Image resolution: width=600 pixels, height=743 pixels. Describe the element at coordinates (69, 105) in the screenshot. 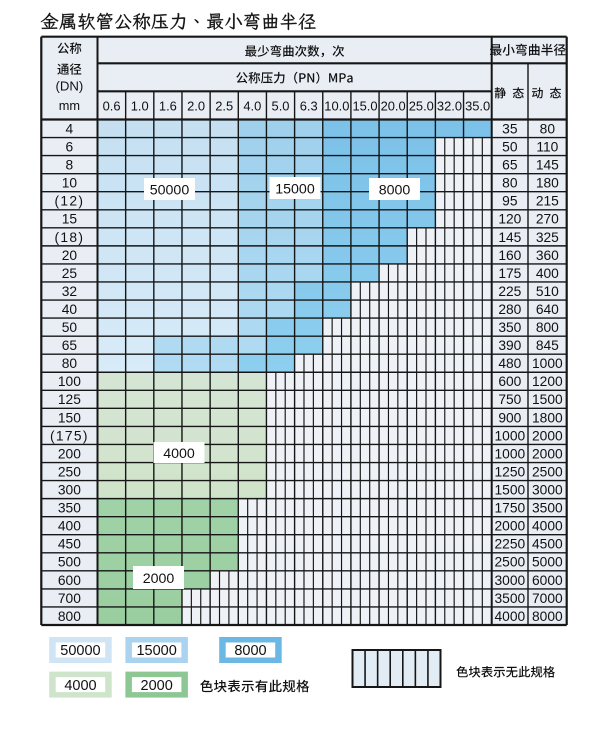

I see `svg-text: mm` at that location.